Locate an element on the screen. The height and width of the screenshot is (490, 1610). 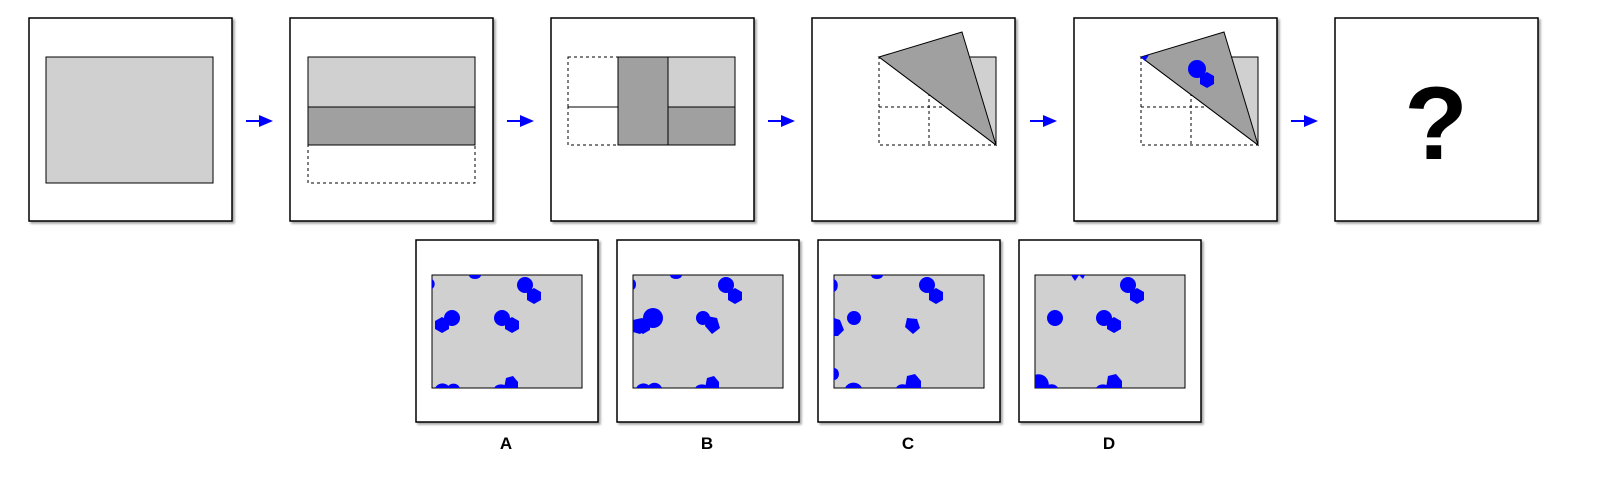
option-a: A is located at coordinates (507, 346).